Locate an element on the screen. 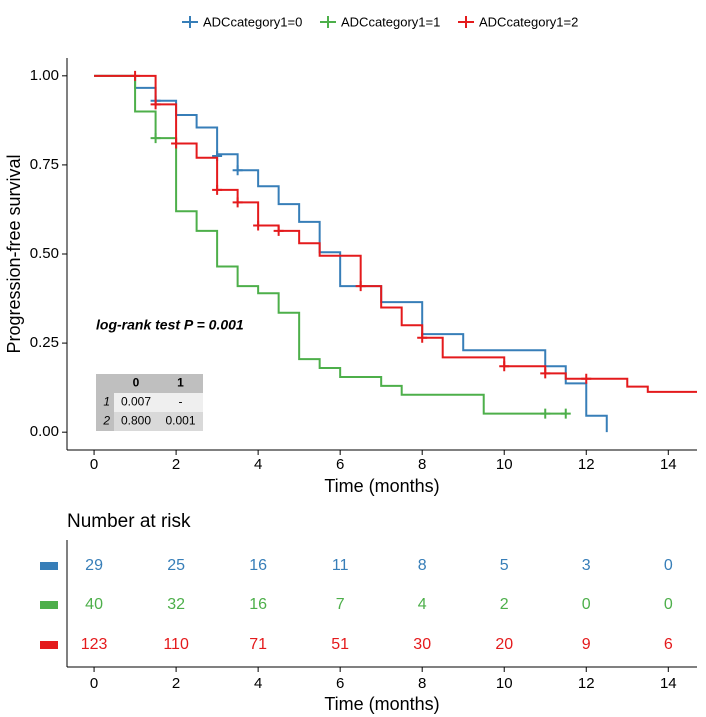 The height and width of the screenshot is (717, 706). risk-x-tick-label: 12 is located at coordinates (586, 683).